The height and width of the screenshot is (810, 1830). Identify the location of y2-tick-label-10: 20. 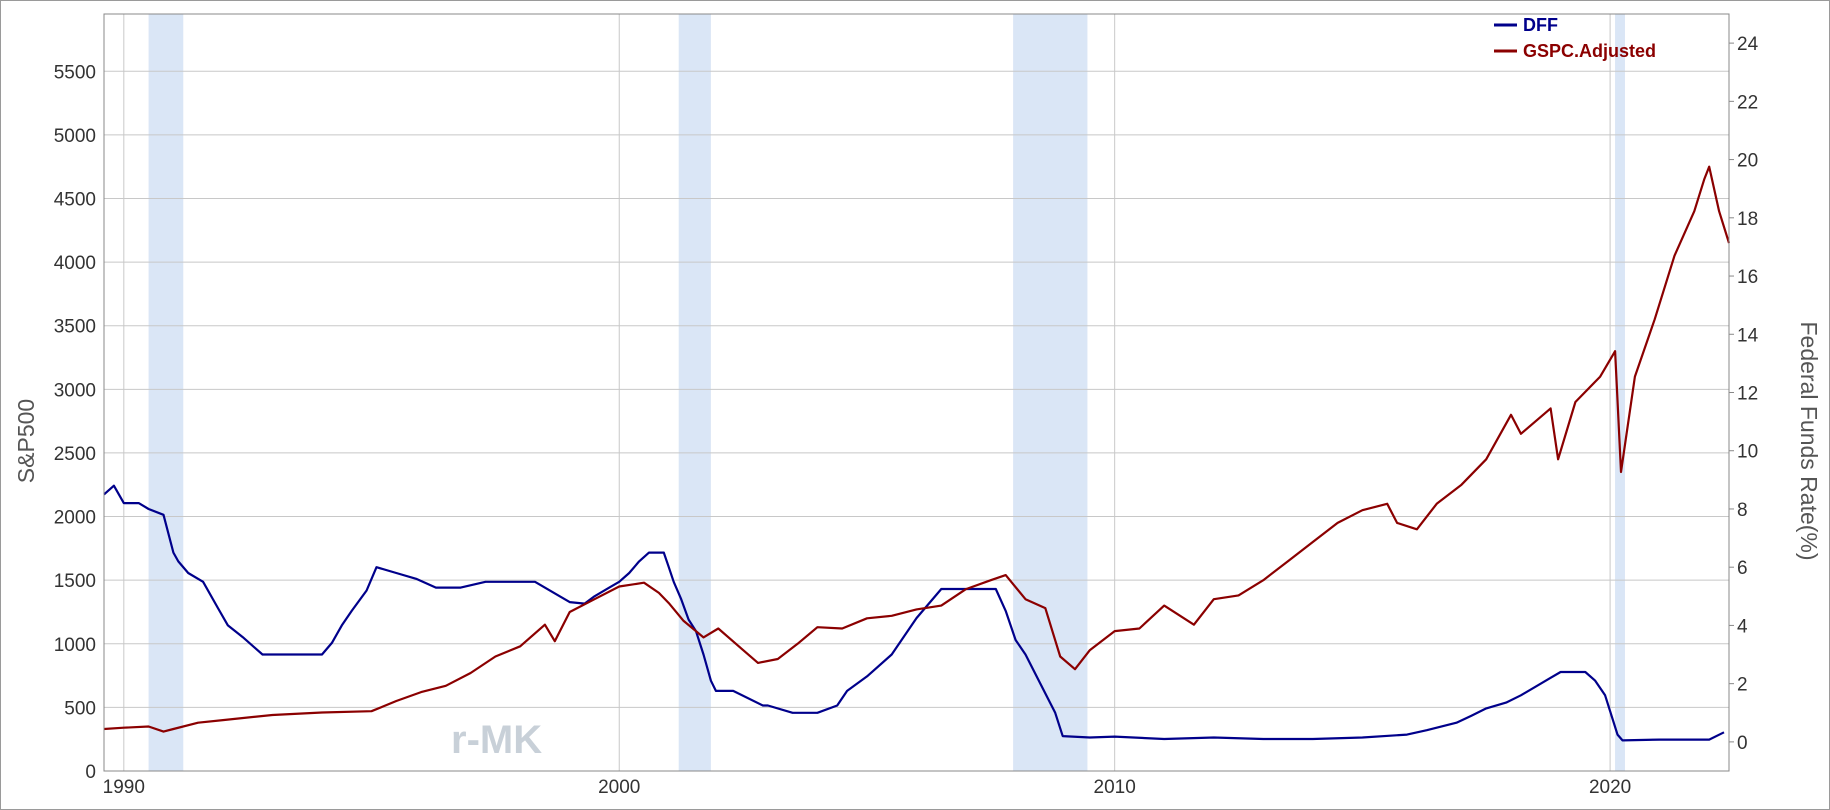
(1747, 161).